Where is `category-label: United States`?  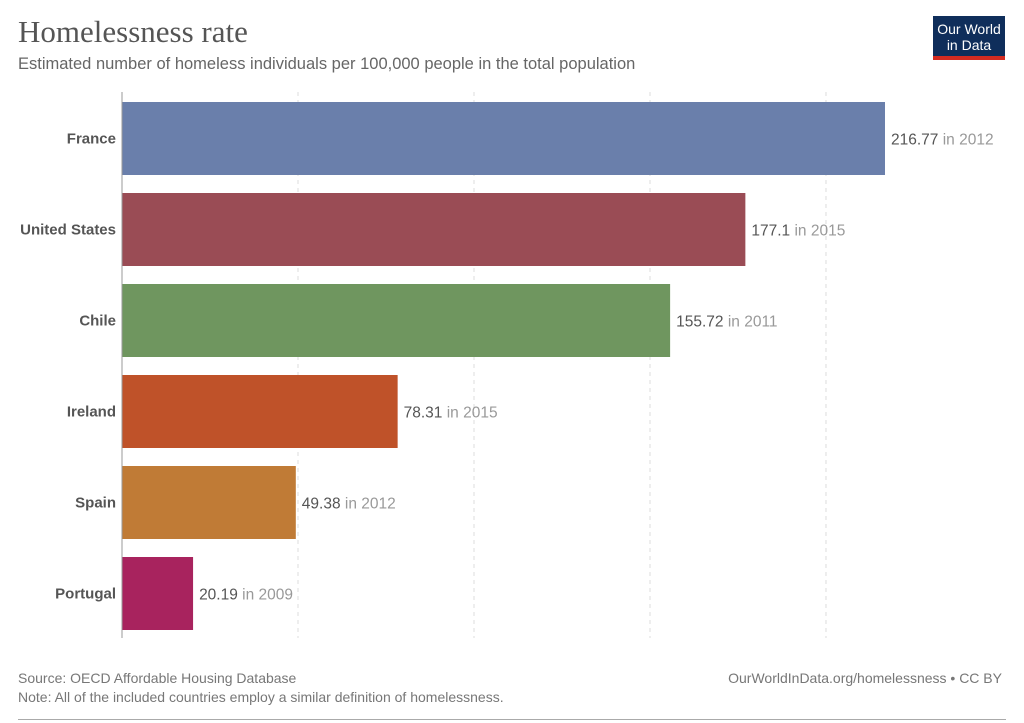 category-label: United States is located at coordinates (68, 230).